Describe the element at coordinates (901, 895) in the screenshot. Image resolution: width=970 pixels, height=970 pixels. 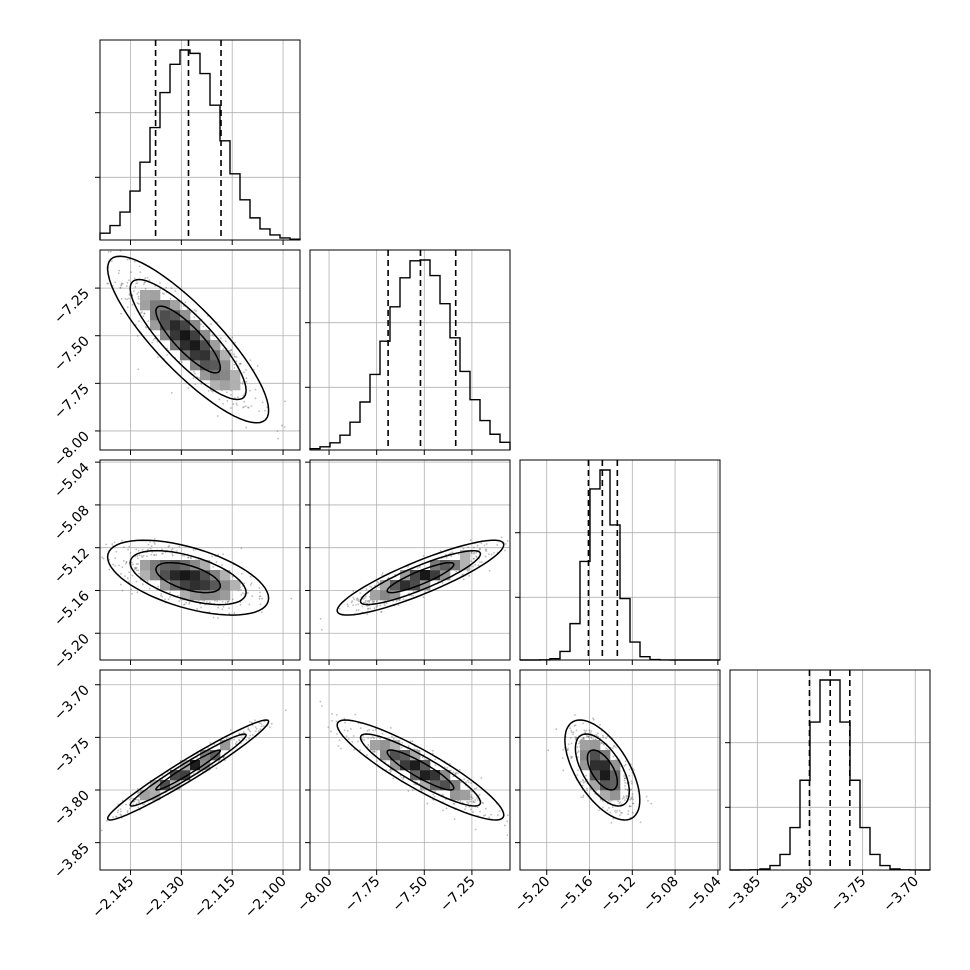
I see `x-tick-label-3-3: −3.70` at that location.